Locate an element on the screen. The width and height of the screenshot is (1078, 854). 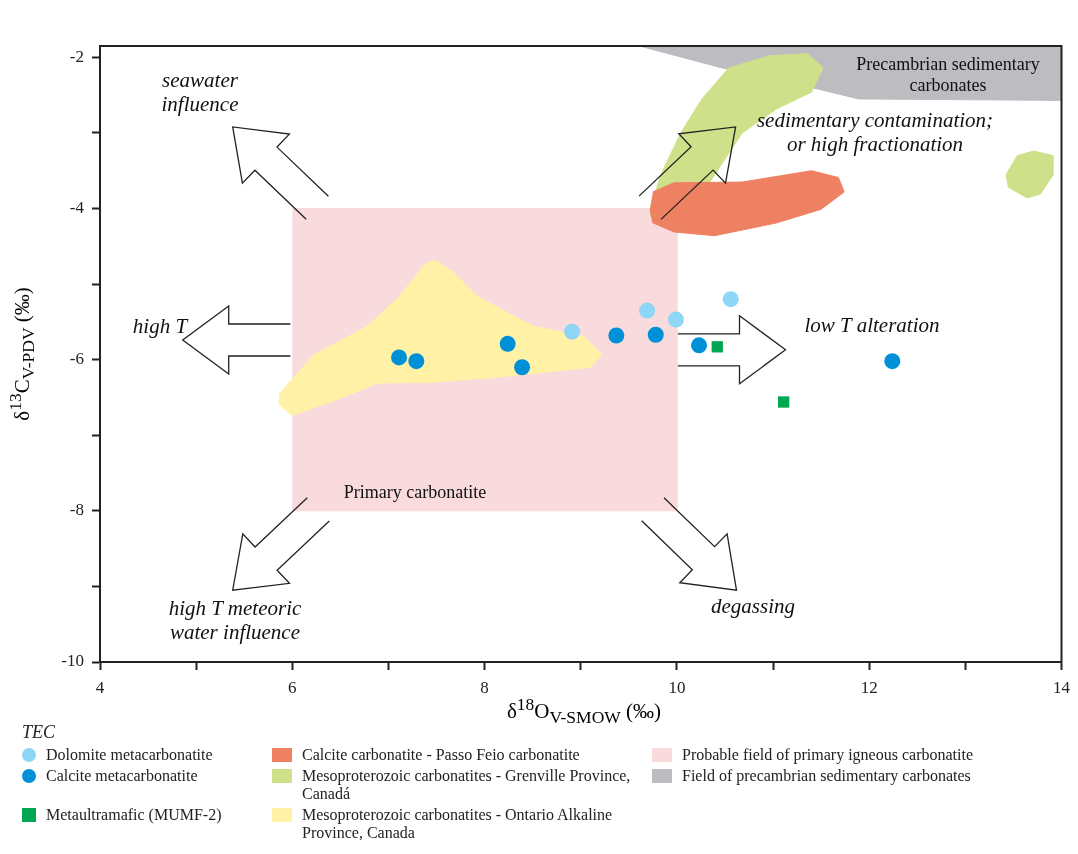
annotation: high T is located at coordinates (160, 326).